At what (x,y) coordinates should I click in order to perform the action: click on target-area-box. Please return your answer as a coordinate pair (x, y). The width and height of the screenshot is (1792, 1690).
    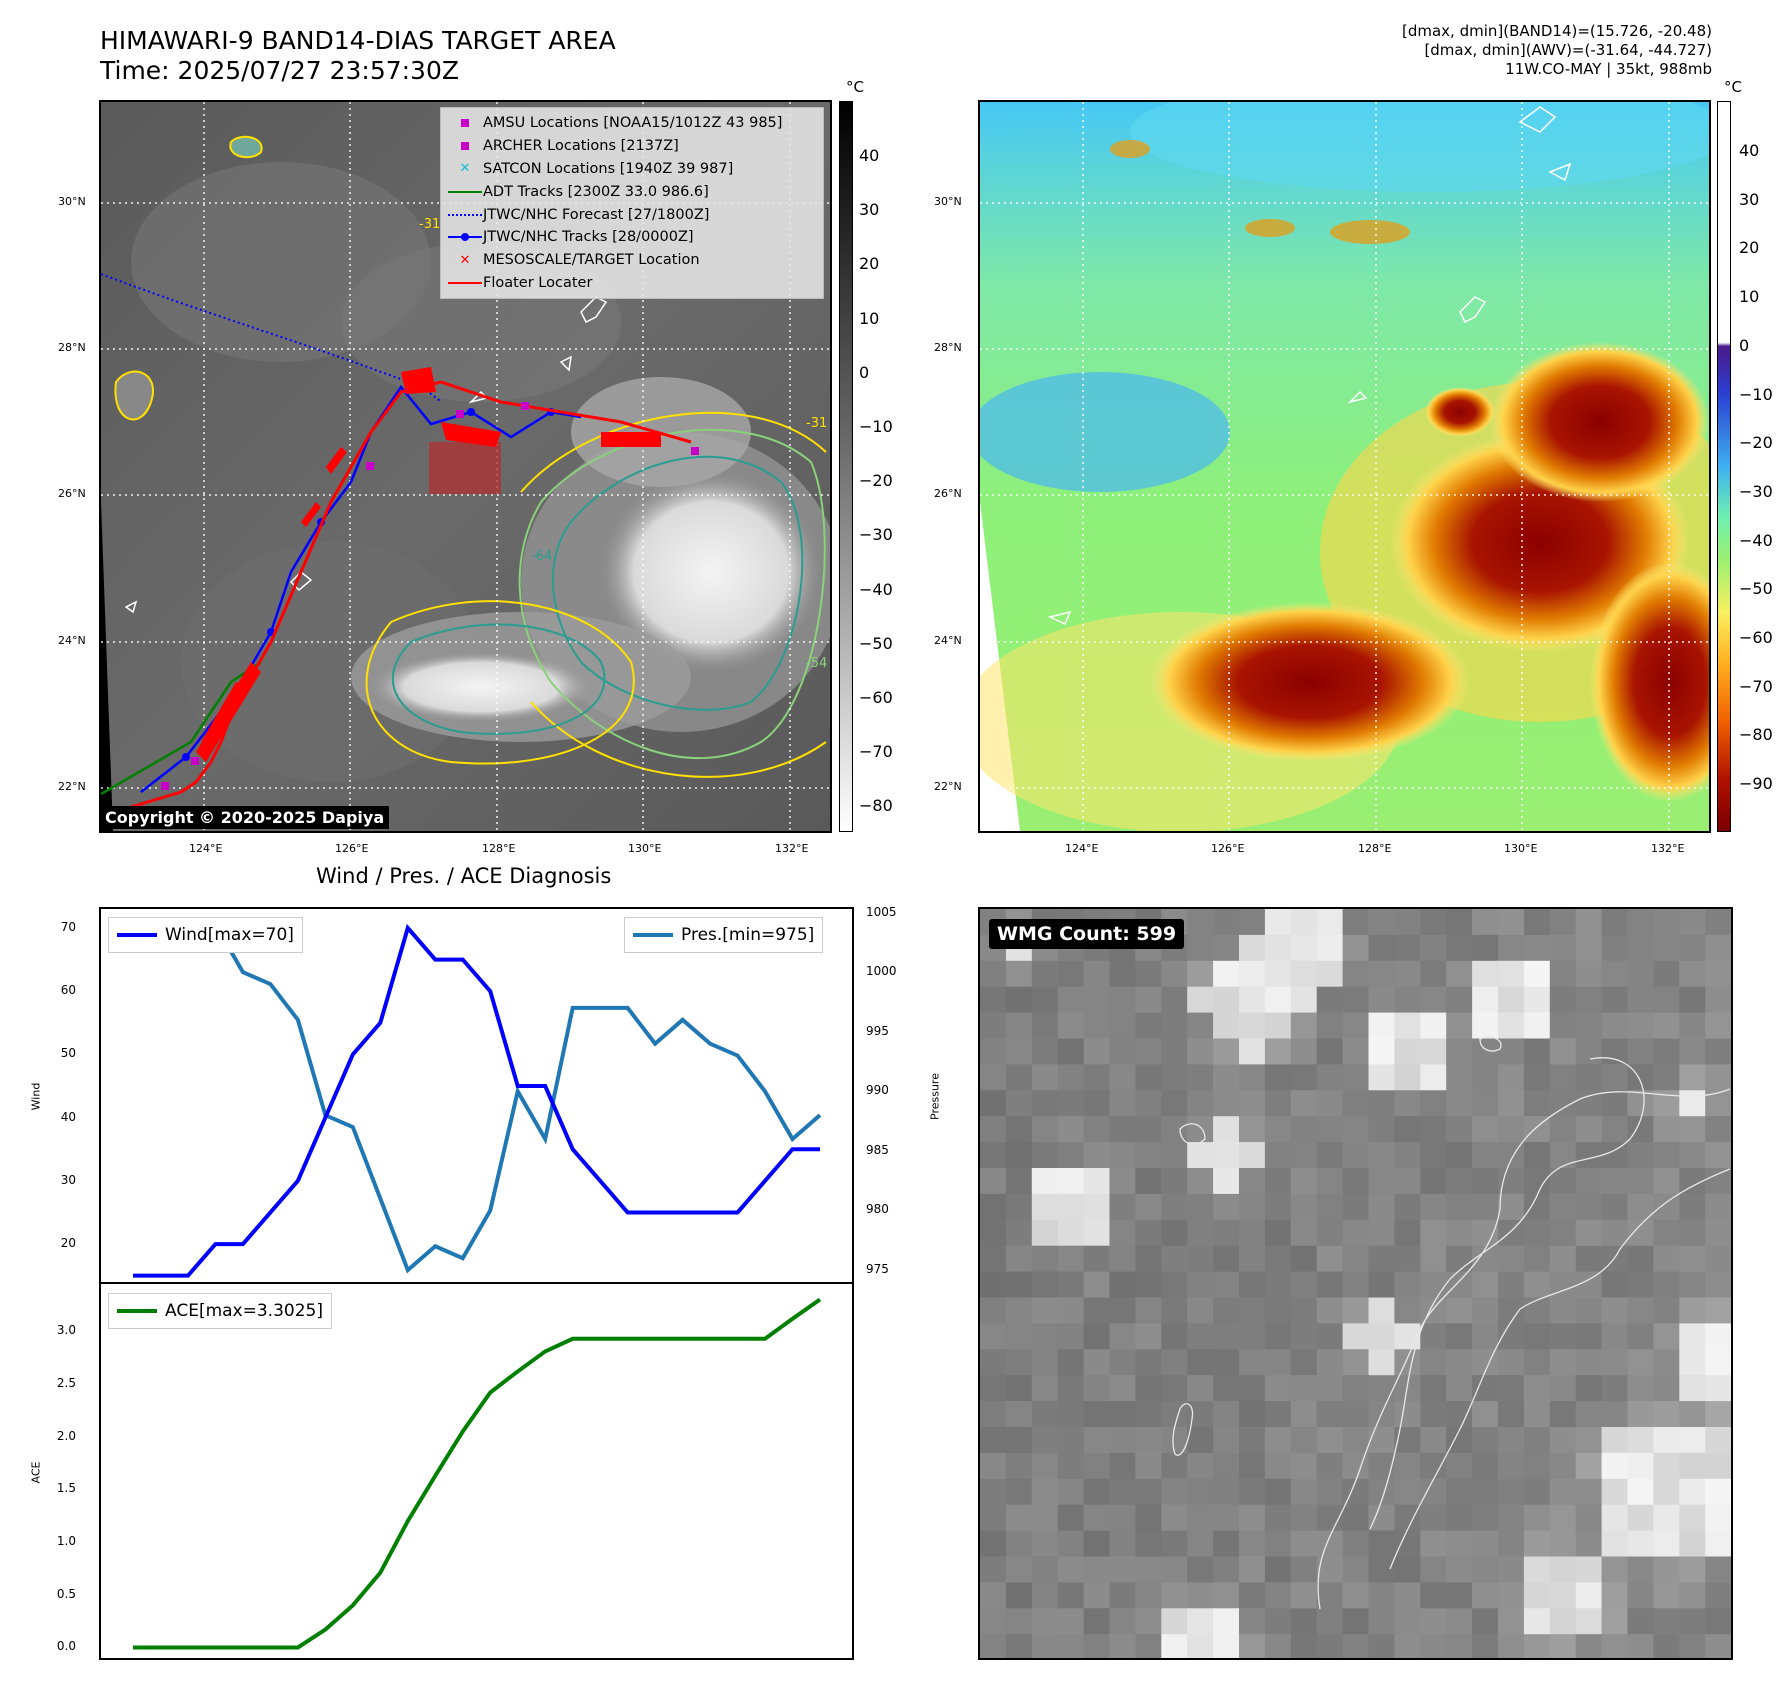
    Looking at the image, I should click on (465, 468).